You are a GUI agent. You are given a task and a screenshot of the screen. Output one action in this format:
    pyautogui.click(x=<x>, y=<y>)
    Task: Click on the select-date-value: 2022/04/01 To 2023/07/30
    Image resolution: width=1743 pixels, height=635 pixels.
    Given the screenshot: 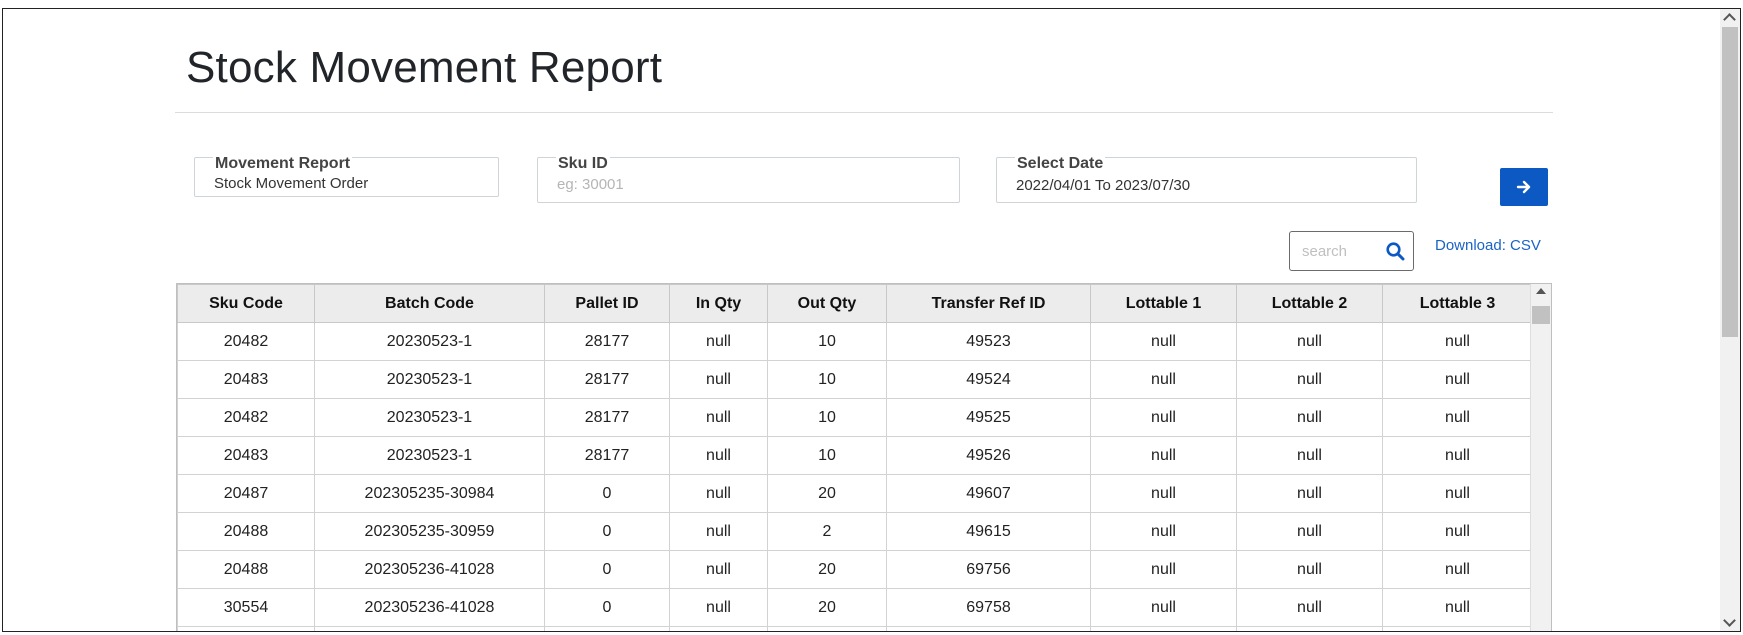 What is the action you would take?
    pyautogui.click(x=1103, y=185)
    